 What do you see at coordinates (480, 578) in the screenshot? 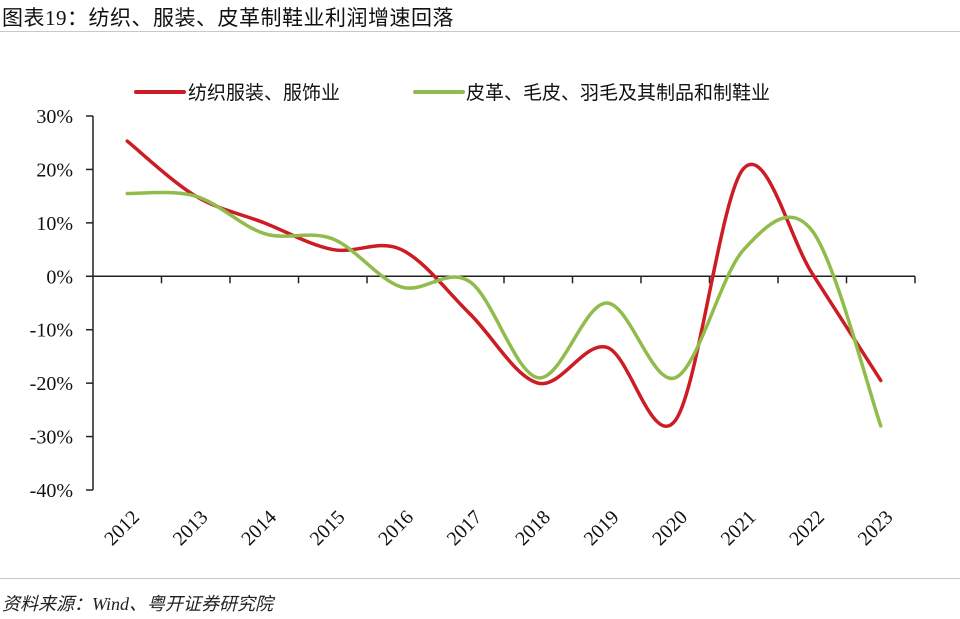
I see `source-divider` at bounding box center [480, 578].